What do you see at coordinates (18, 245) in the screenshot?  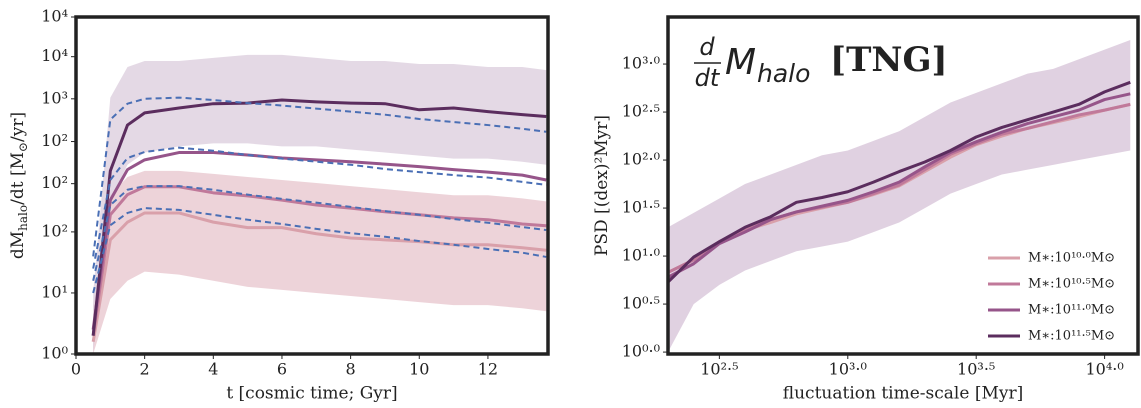 I see `y-axis-label-part: dM` at bounding box center [18, 245].